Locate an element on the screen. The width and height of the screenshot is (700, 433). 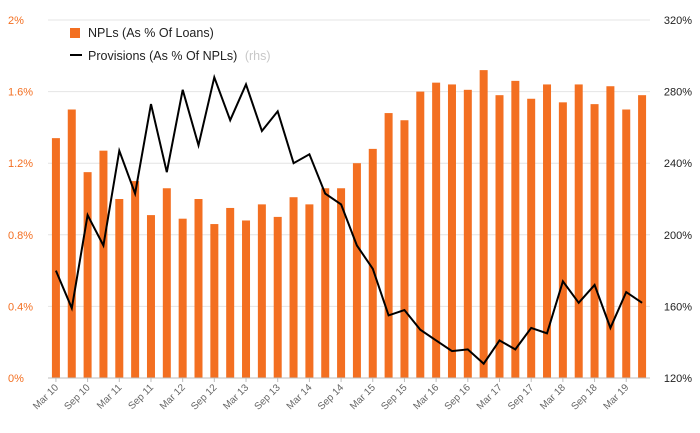
x-tick-label: Mar 11 is located at coordinates (110, 397).